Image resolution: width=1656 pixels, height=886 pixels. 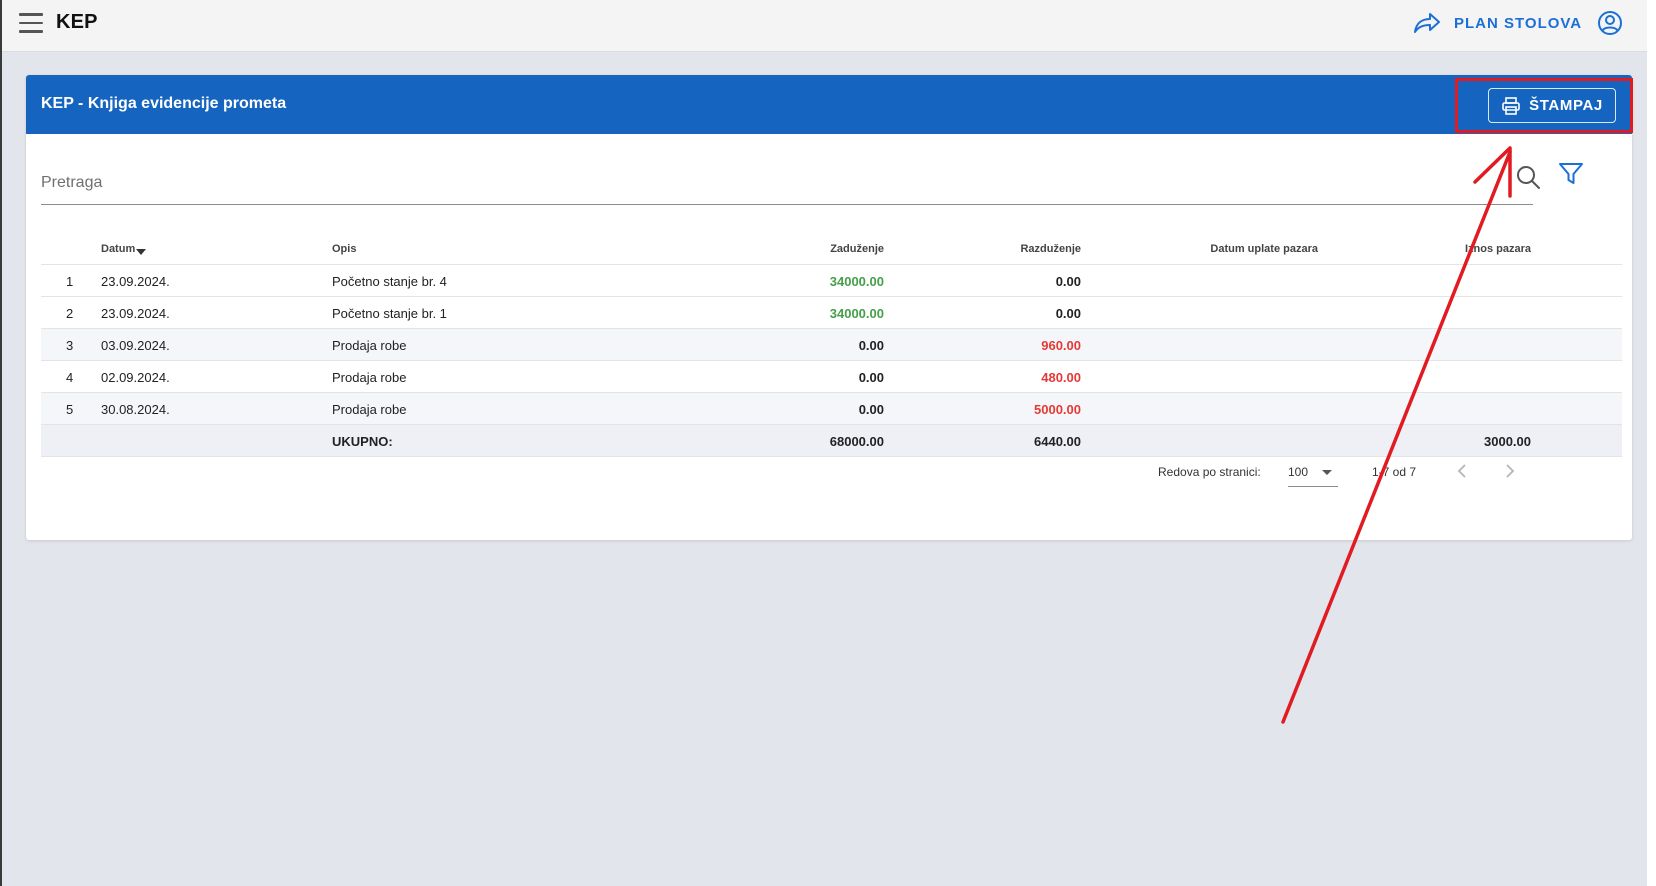 What do you see at coordinates (362, 441) in the screenshot?
I see `total-label: UKUPNO:` at bounding box center [362, 441].